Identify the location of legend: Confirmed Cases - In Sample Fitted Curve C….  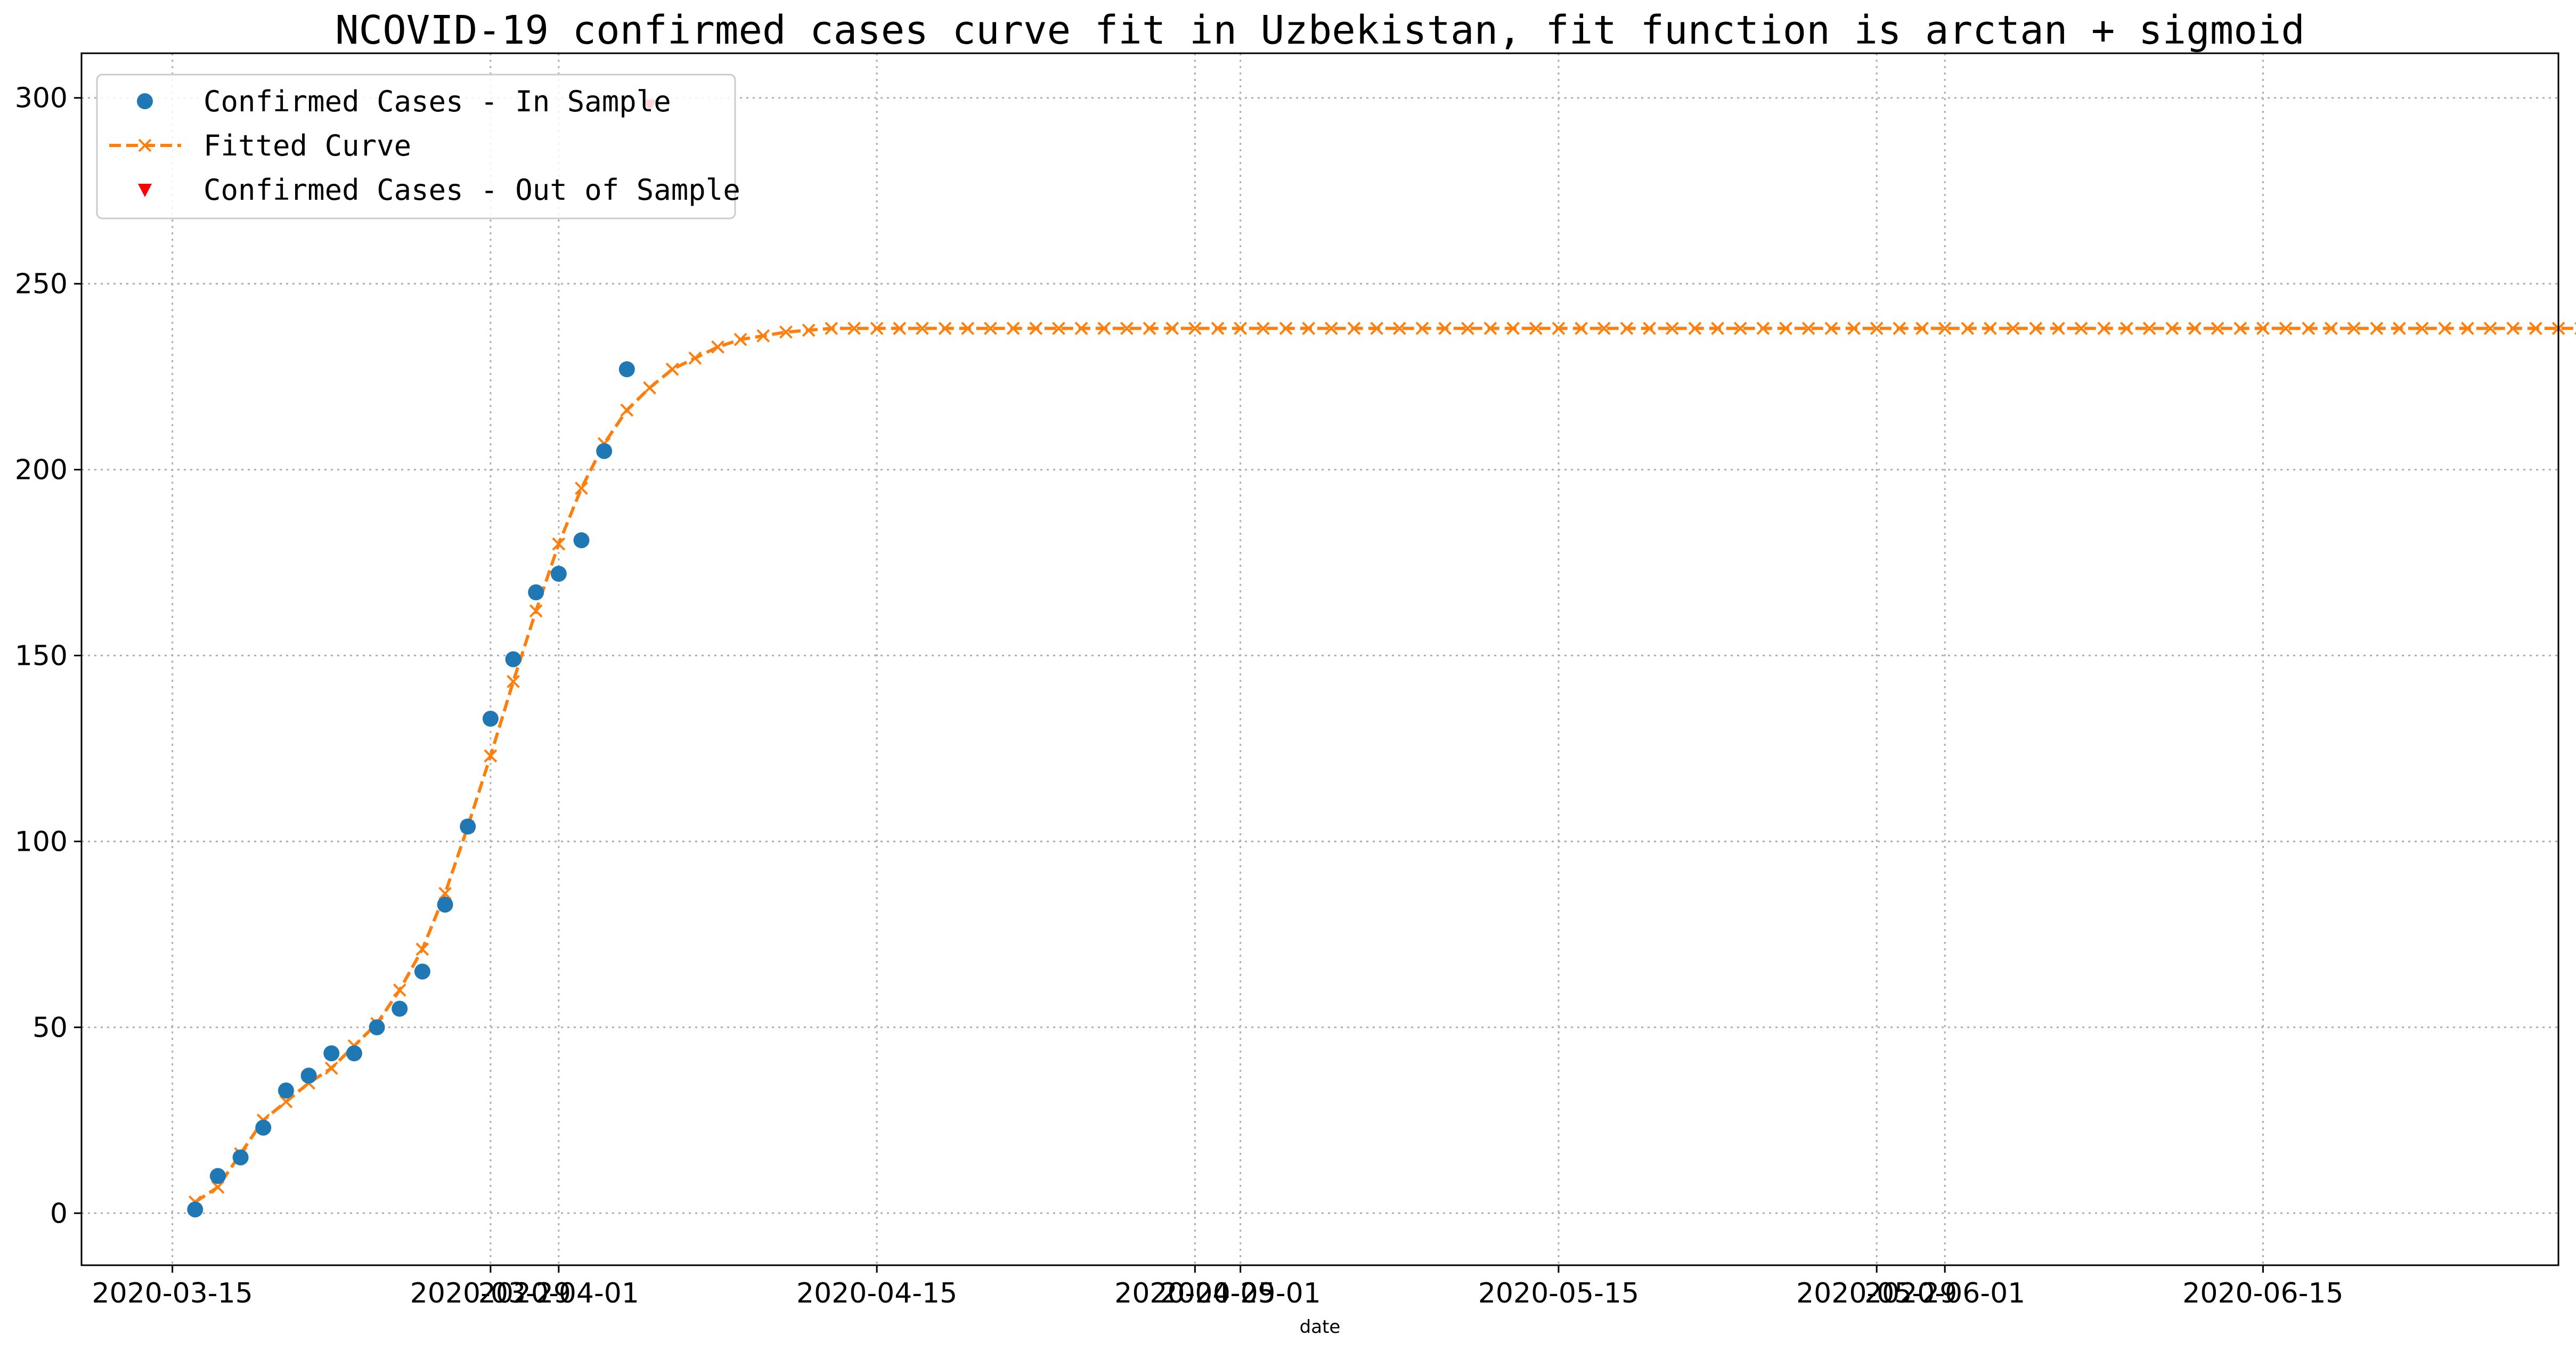
(418, 146).